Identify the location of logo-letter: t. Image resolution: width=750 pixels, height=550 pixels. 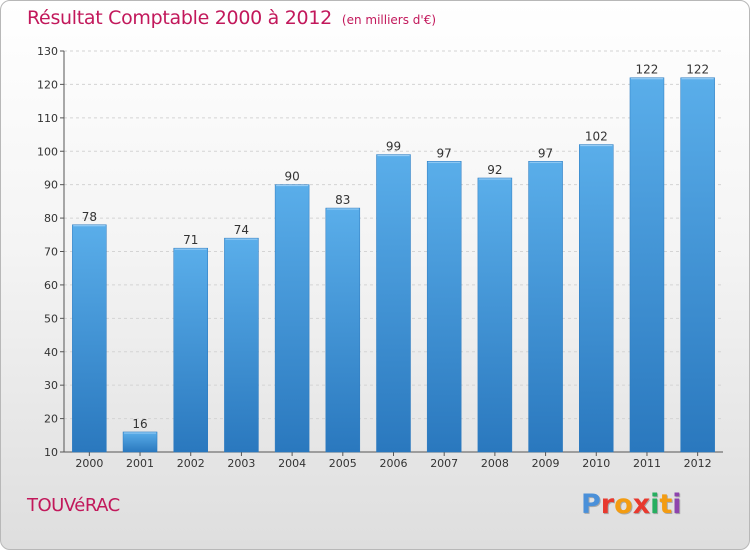
(666, 504).